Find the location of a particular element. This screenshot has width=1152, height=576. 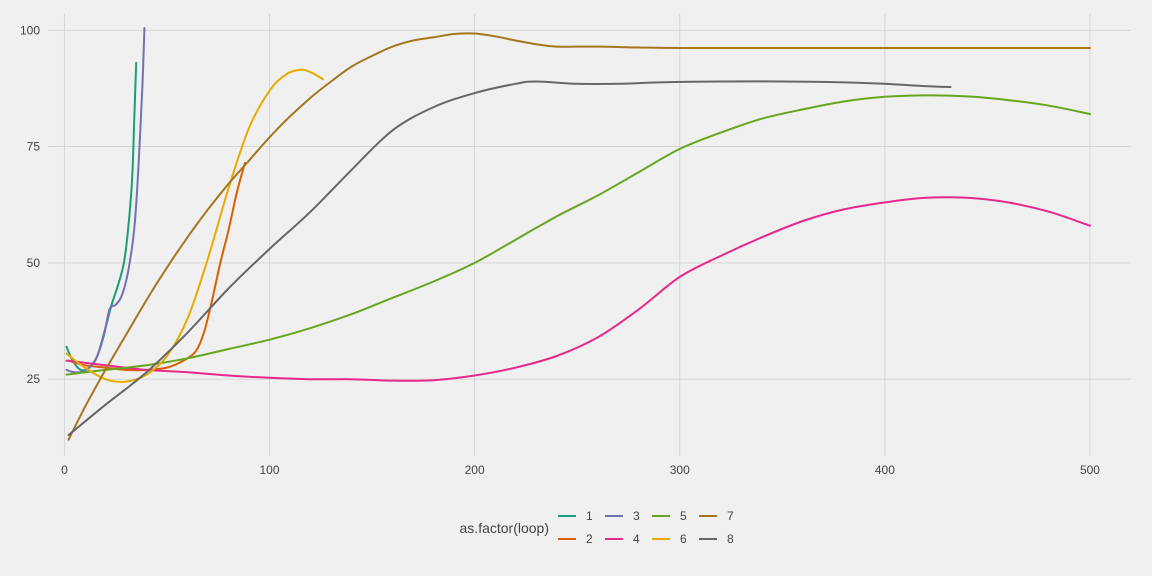

x-tick-label-200: 200 is located at coordinates (475, 470).